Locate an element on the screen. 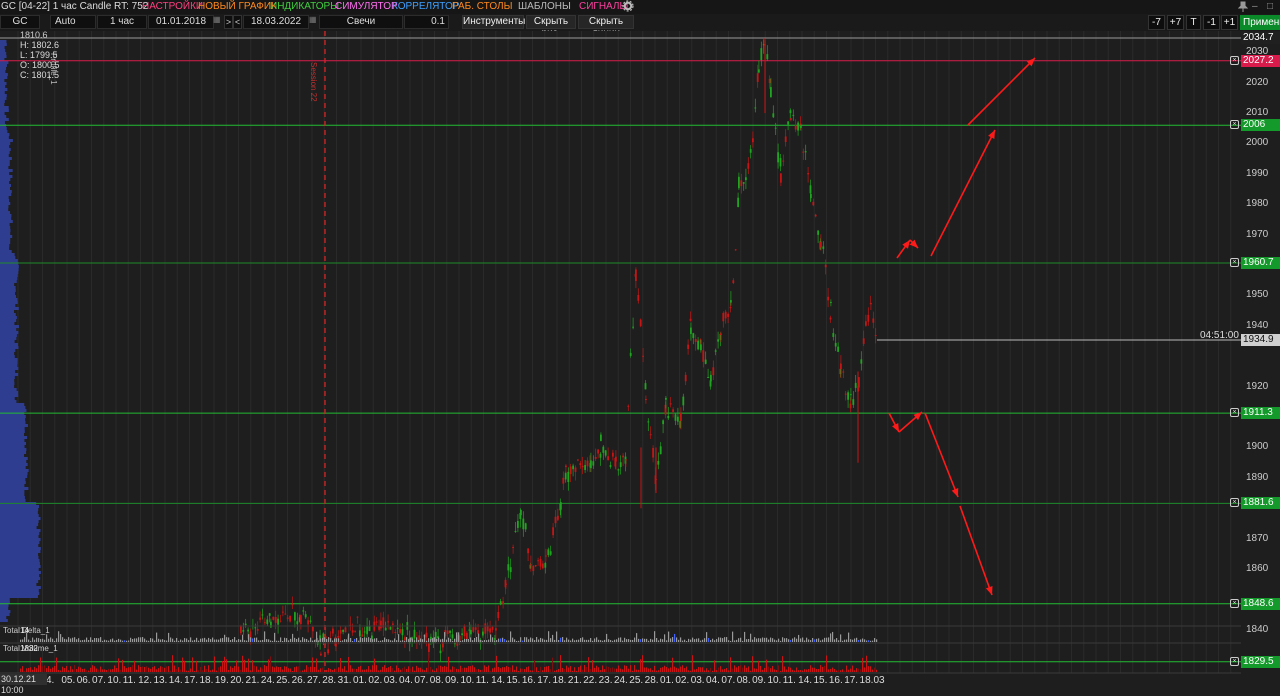 The height and width of the screenshot is (696, 1280). shift-back-7-button: -7 is located at coordinates (1156, 22).